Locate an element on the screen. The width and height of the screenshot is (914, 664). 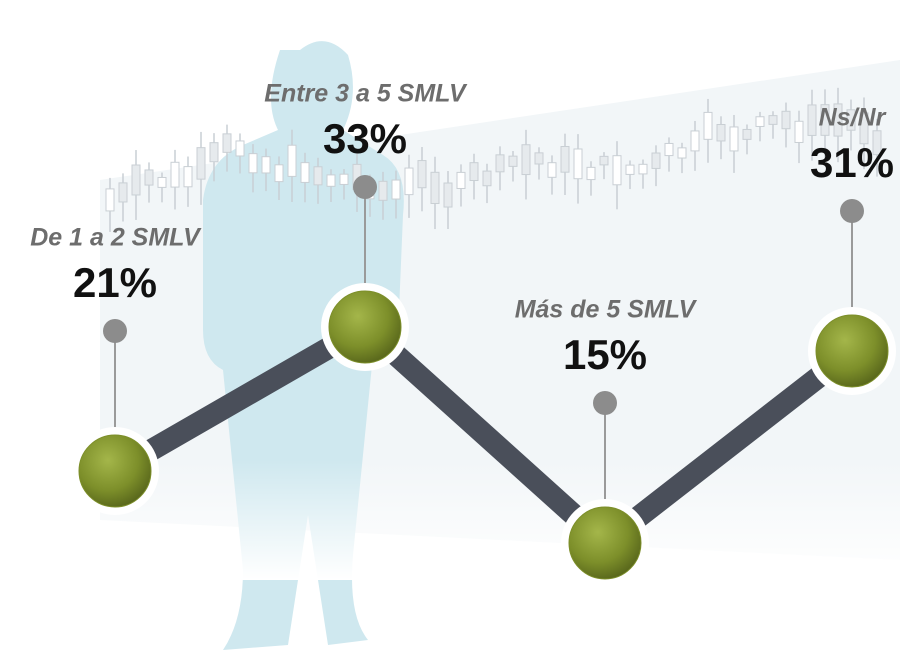
category-label: Entre 3 a 5 SMLV is located at coordinates (366, 94).